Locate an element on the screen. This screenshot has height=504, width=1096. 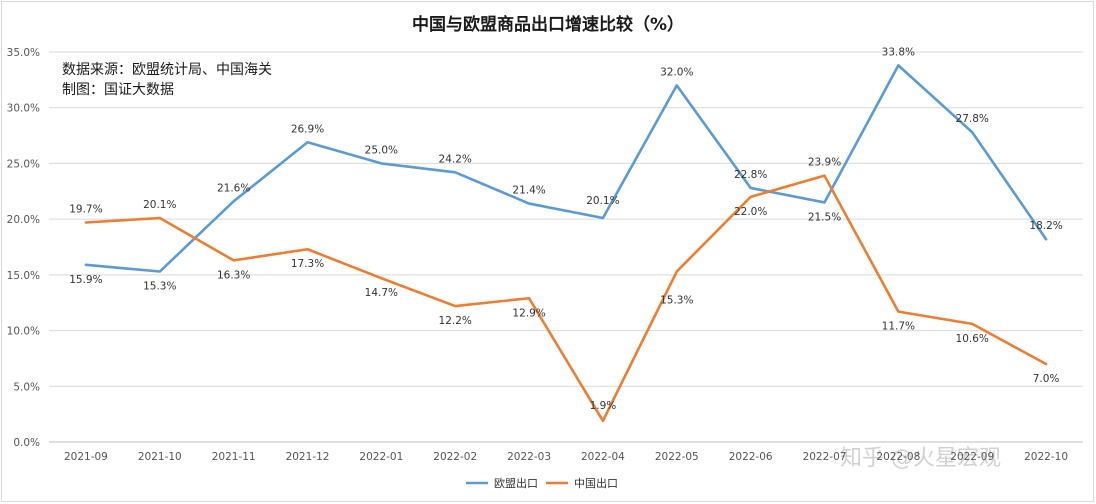
x-tick-label: 2022-08 is located at coordinates (898, 457).